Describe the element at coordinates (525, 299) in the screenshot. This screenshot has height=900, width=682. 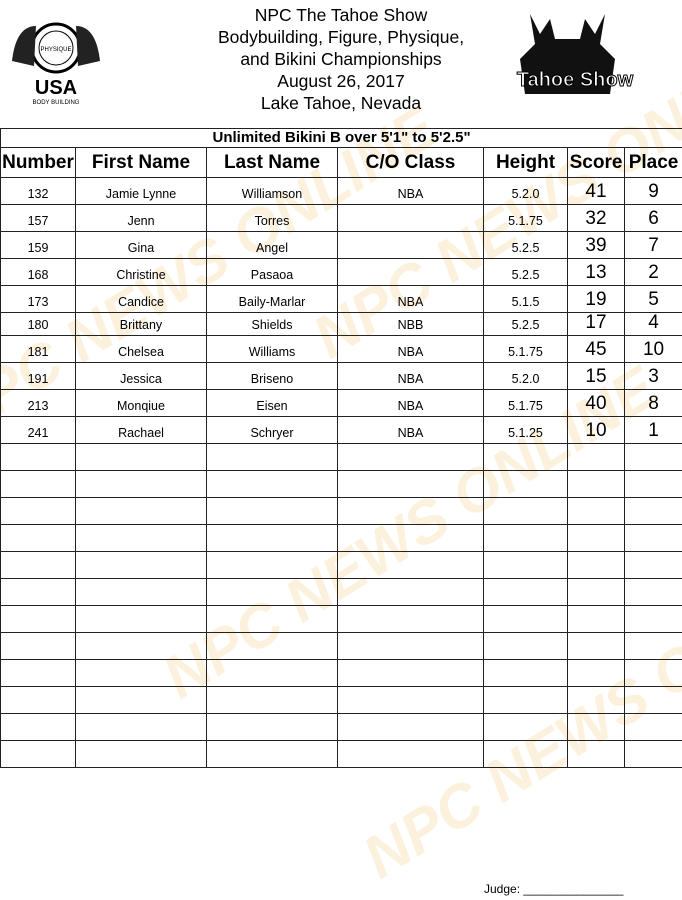
I see `table-cell: 5.1.5` at that location.